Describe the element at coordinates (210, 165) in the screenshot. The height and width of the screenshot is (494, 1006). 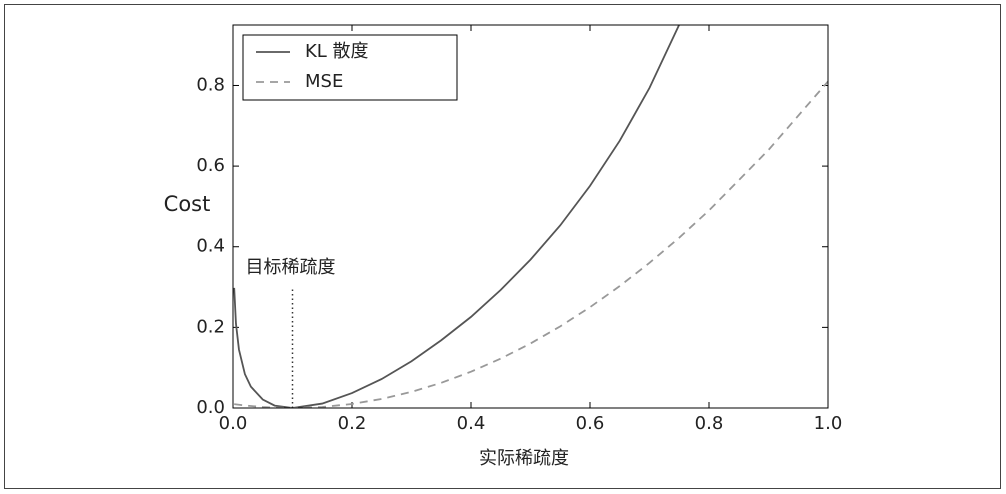
I see `y-tick-label: 0.6` at that location.